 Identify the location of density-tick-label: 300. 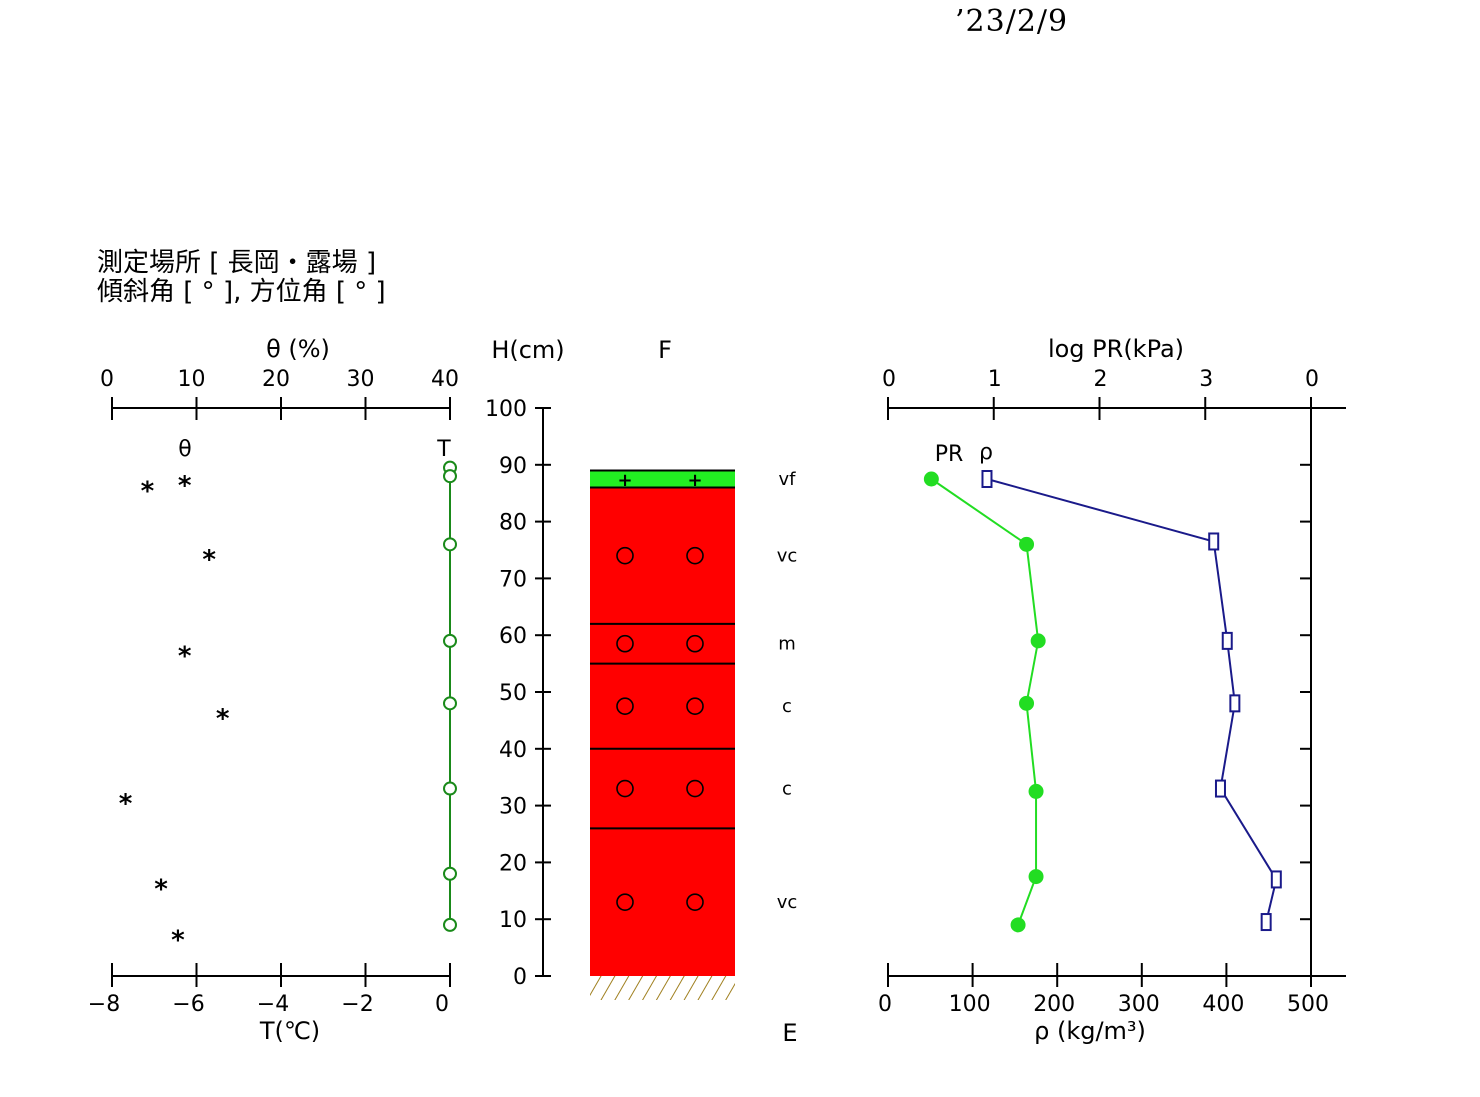
(1139, 1004).